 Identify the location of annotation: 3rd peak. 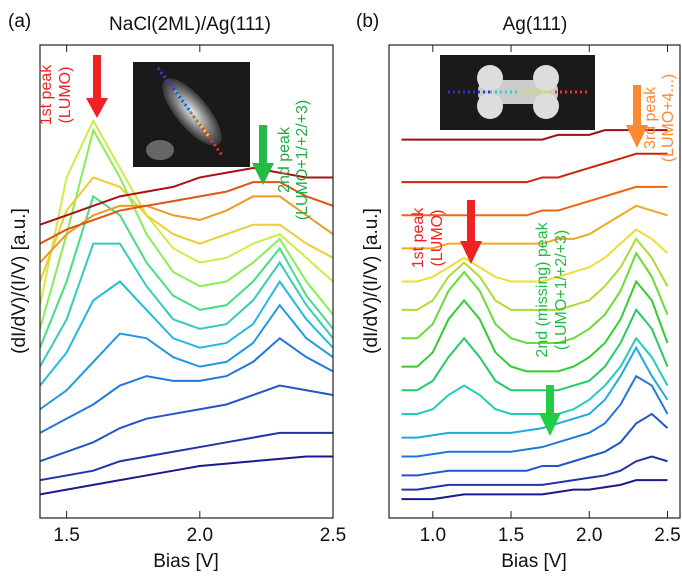
(650, 117).